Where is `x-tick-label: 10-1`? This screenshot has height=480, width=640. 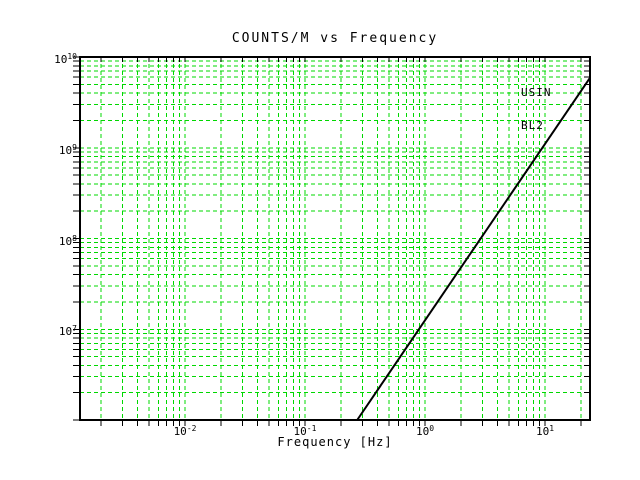
x-tick-label: 10-1 is located at coordinates (305, 431).